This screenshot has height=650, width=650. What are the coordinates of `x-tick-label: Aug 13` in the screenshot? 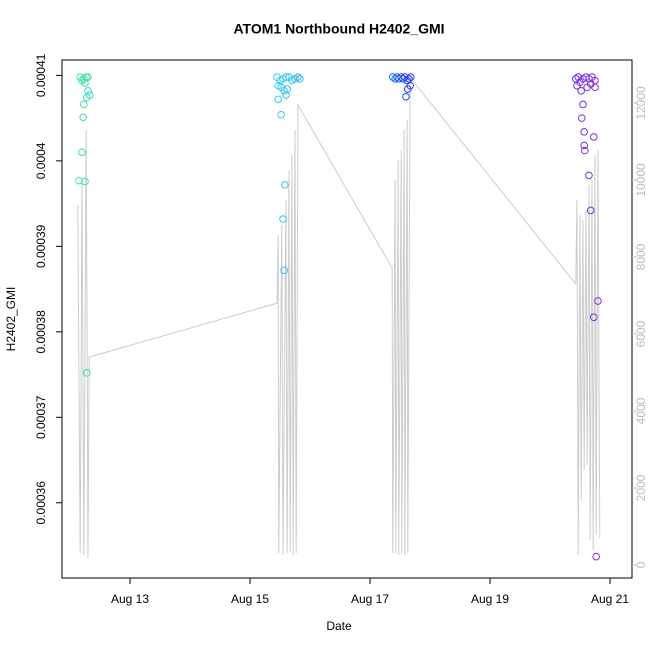 It's located at (130, 599).